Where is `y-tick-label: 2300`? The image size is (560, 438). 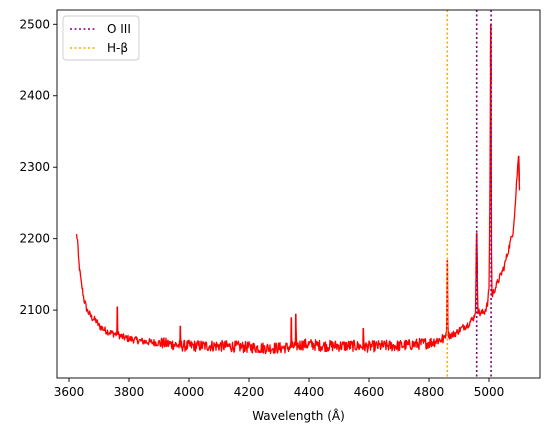 y-tick-label: 2300 is located at coordinates (34, 167).